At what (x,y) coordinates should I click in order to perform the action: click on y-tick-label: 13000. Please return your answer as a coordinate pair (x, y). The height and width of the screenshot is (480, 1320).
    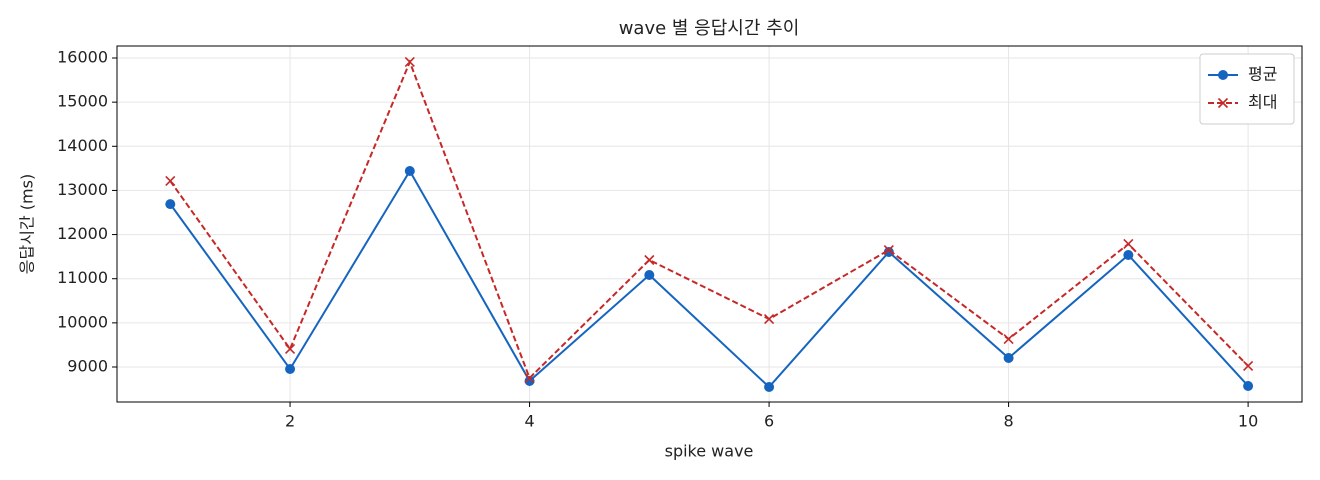
    Looking at the image, I should click on (82, 189).